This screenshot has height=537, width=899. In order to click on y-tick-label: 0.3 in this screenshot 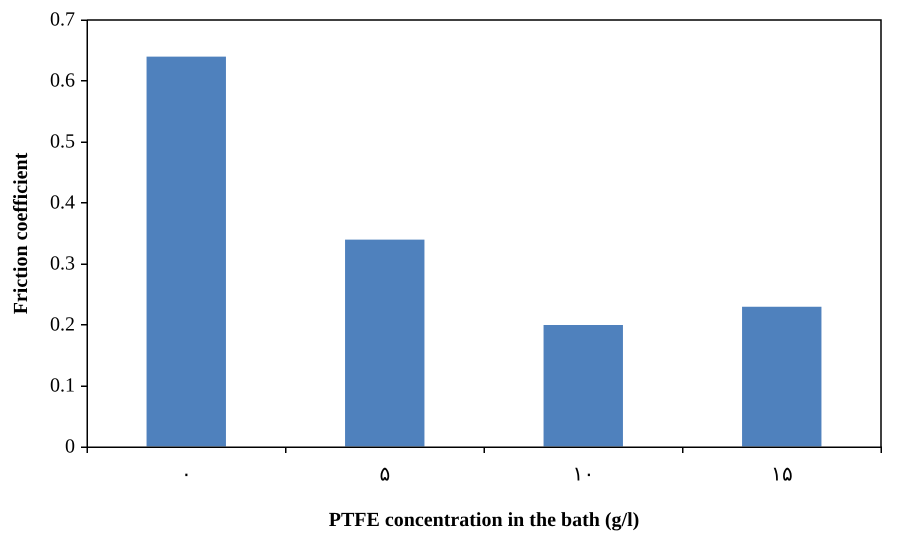, I will do `click(62, 263)`.